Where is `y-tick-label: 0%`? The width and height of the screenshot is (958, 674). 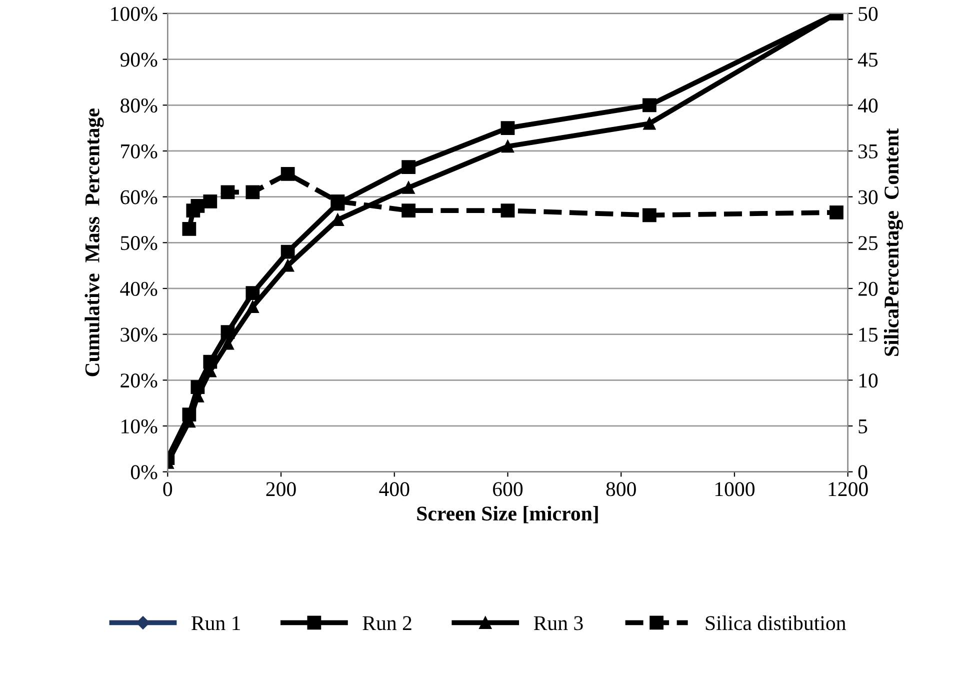
y-tick-label: 0% is located at coordinates (144, 472).